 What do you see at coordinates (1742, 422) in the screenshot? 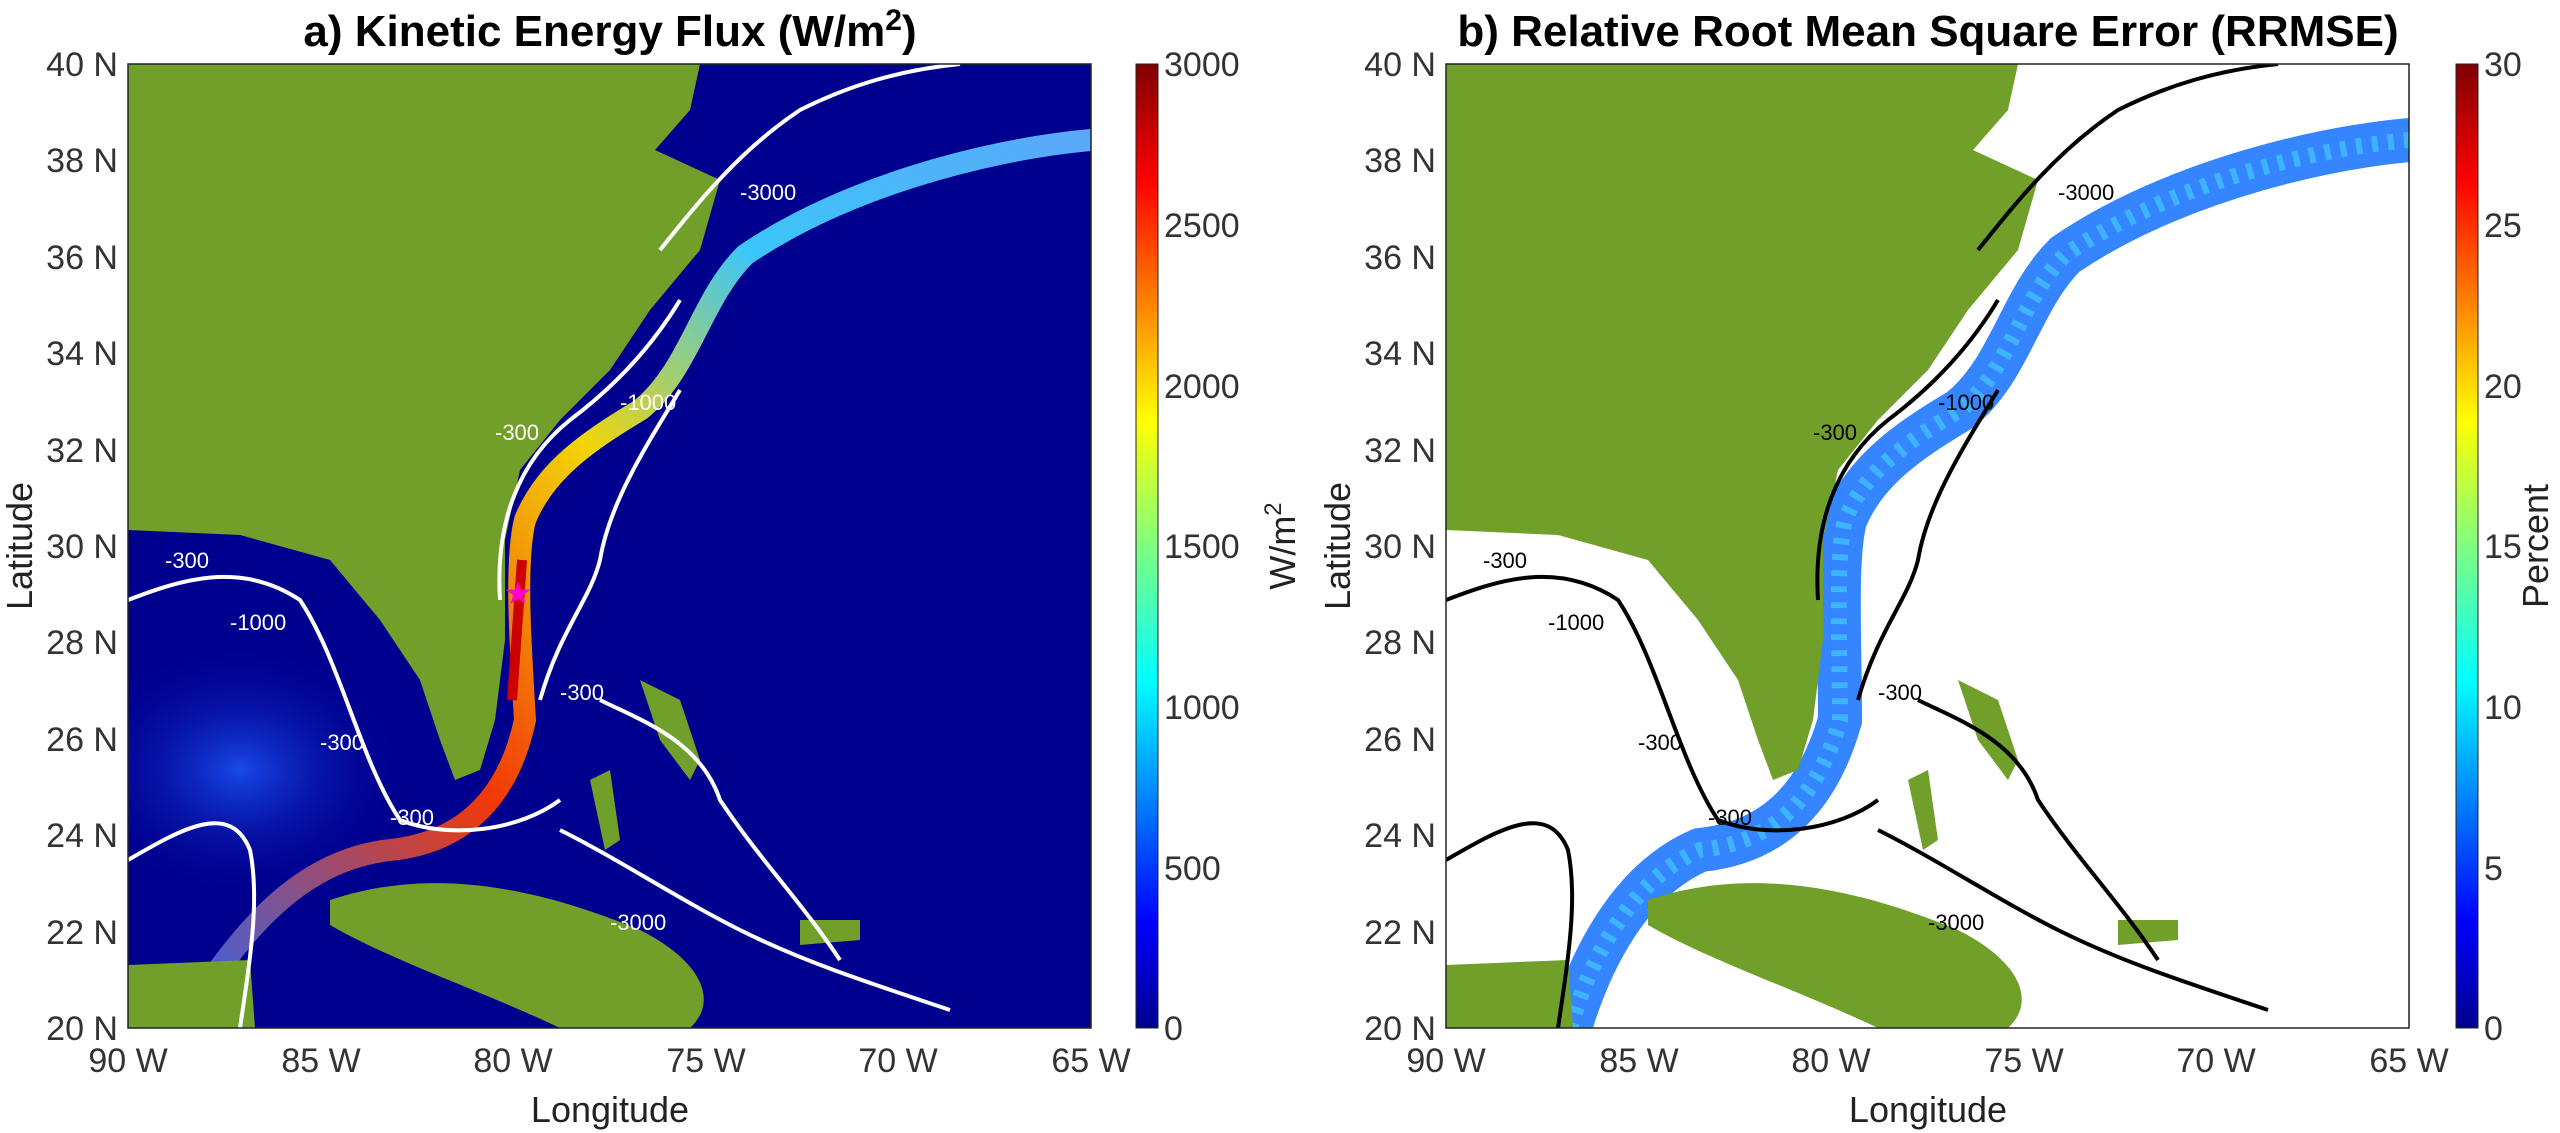
I see `panel-b-land-us-mainland` at bounding box center [1742, 422].